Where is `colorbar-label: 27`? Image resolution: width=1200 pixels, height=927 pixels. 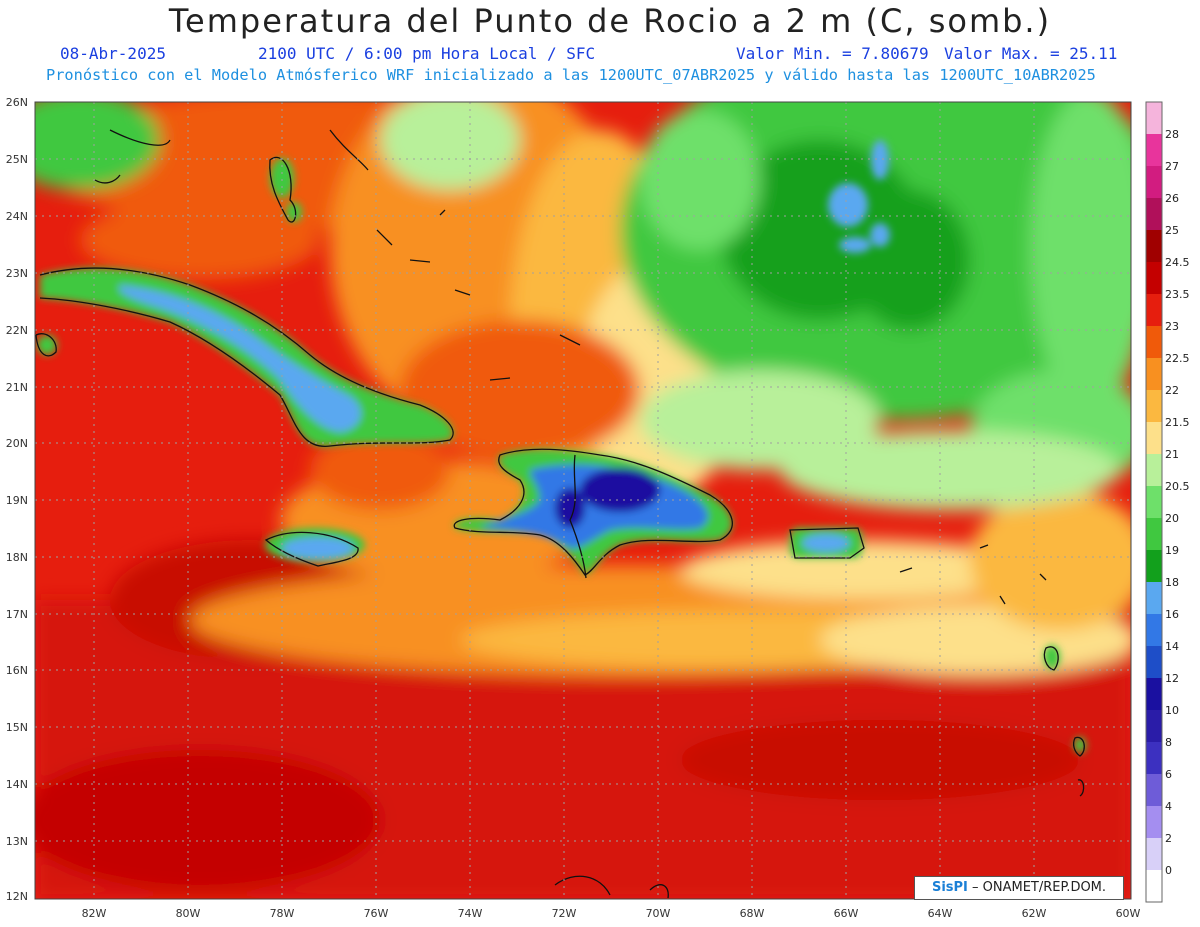
colorbar-label: 27 is located at coordinates (1172, 166).